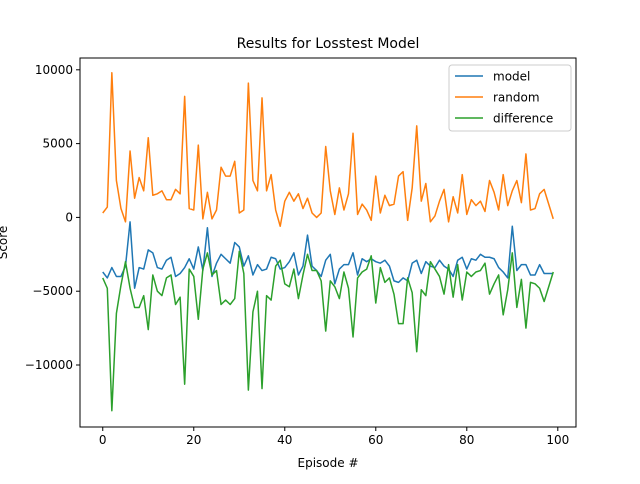 The image size is (640, 484). Describe the element at coordinates (523, 119) in the screenshot. I see `legend-label-difference: difference` at that location.